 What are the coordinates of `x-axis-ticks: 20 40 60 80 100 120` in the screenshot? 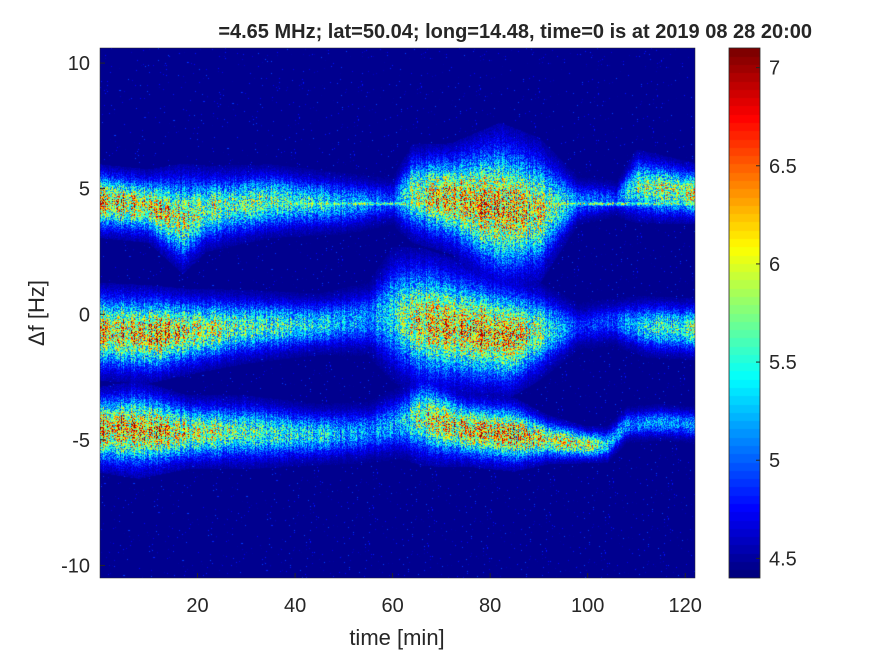 It's located at (444, 595).